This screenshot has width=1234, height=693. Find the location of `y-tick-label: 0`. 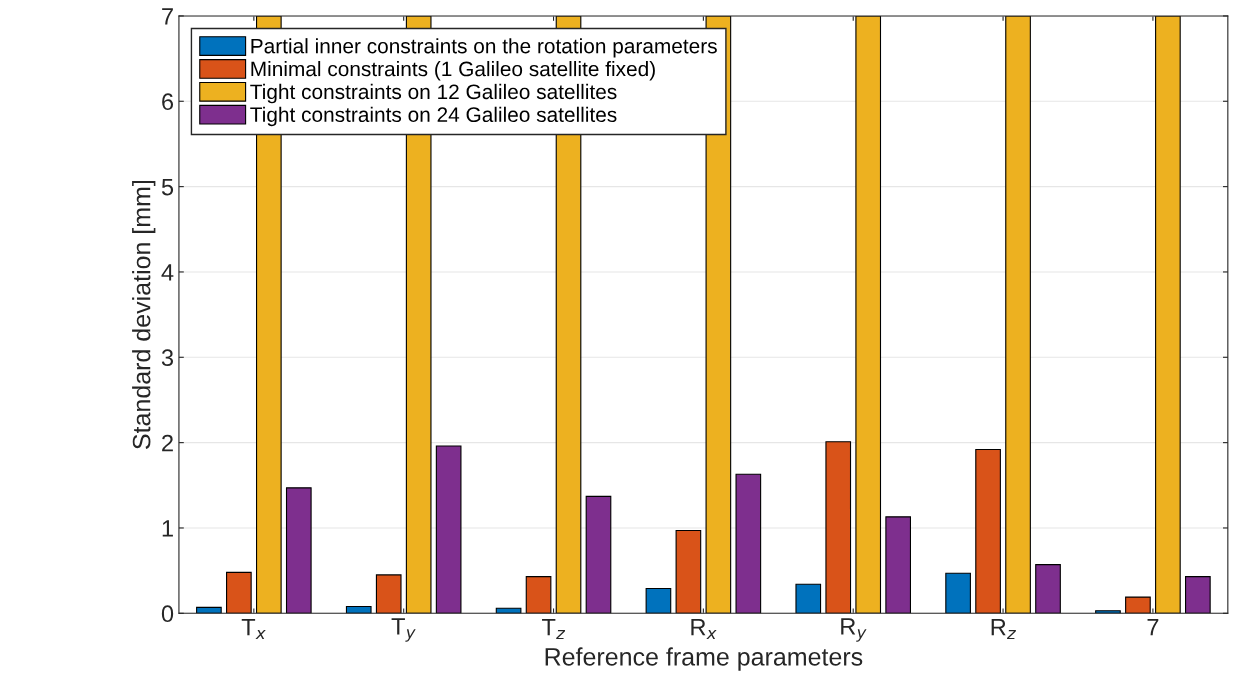

y-tick-label: 0 is located at coordinates (167, 614).